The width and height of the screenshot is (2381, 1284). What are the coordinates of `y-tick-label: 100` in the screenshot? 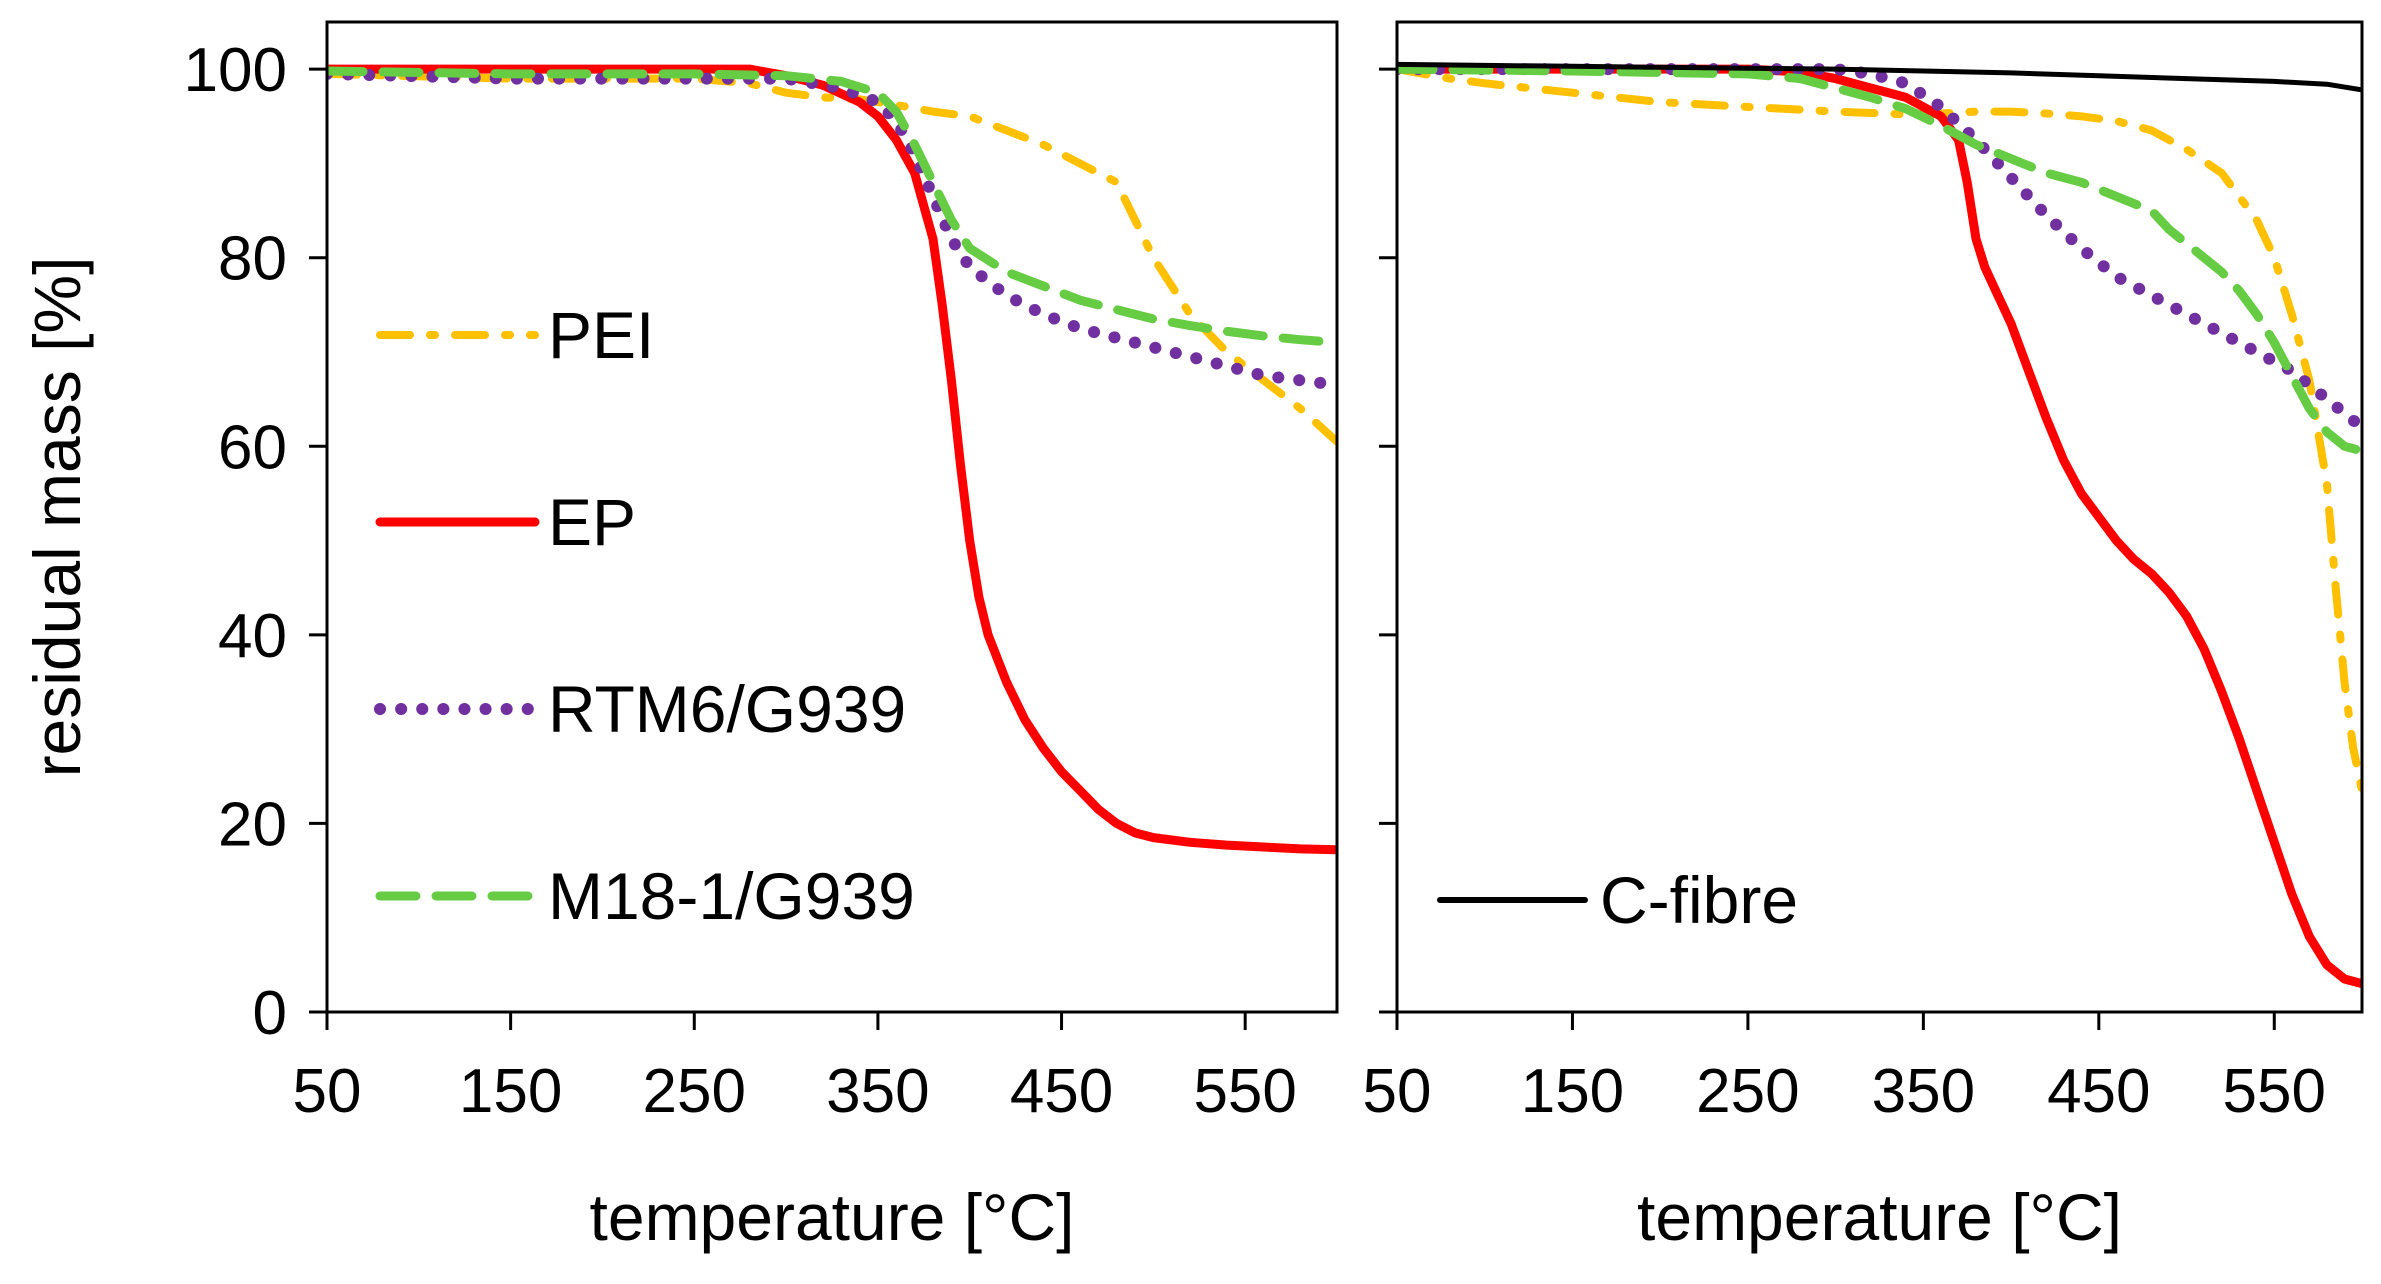 It's located at (235, 70).